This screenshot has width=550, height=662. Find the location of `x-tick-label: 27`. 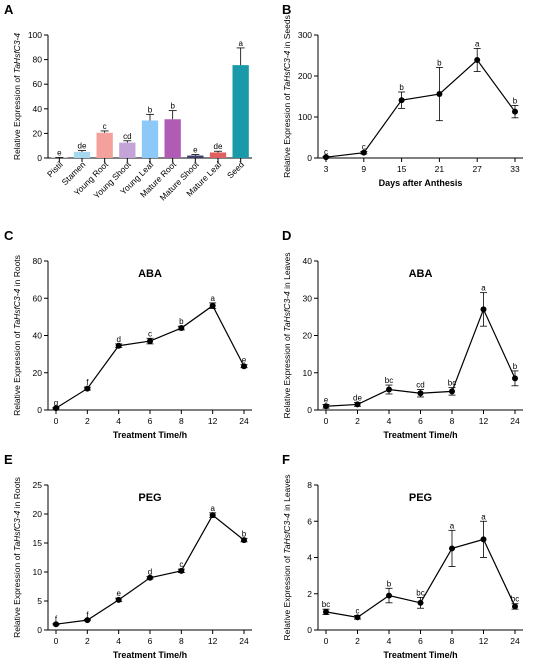

x-tick-label: 27 is located at coordinates (477, 169).